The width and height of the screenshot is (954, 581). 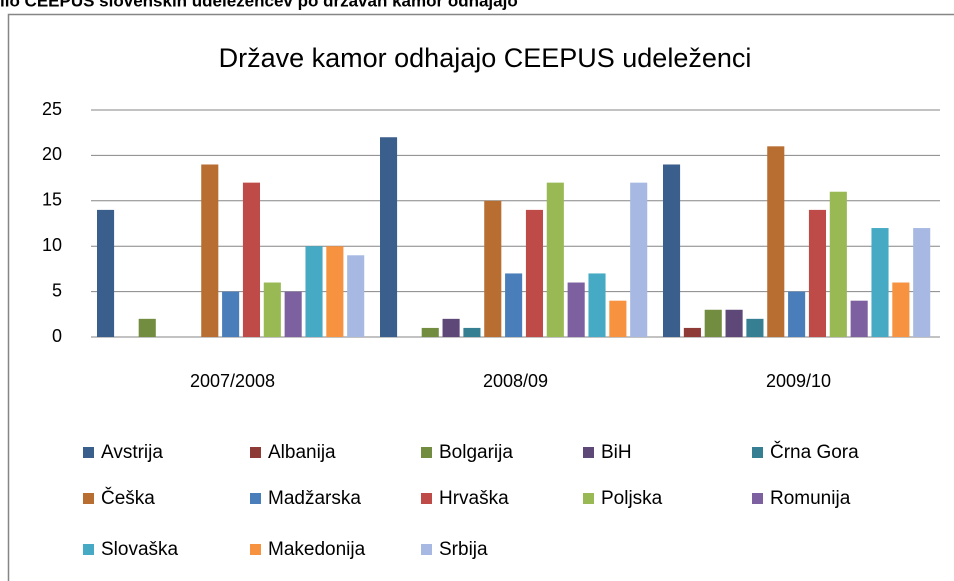 What do you see at coordinates (132, 452) in the screenshot?
I see `legend-label: Avstrija` at bounding box center [132, 452].